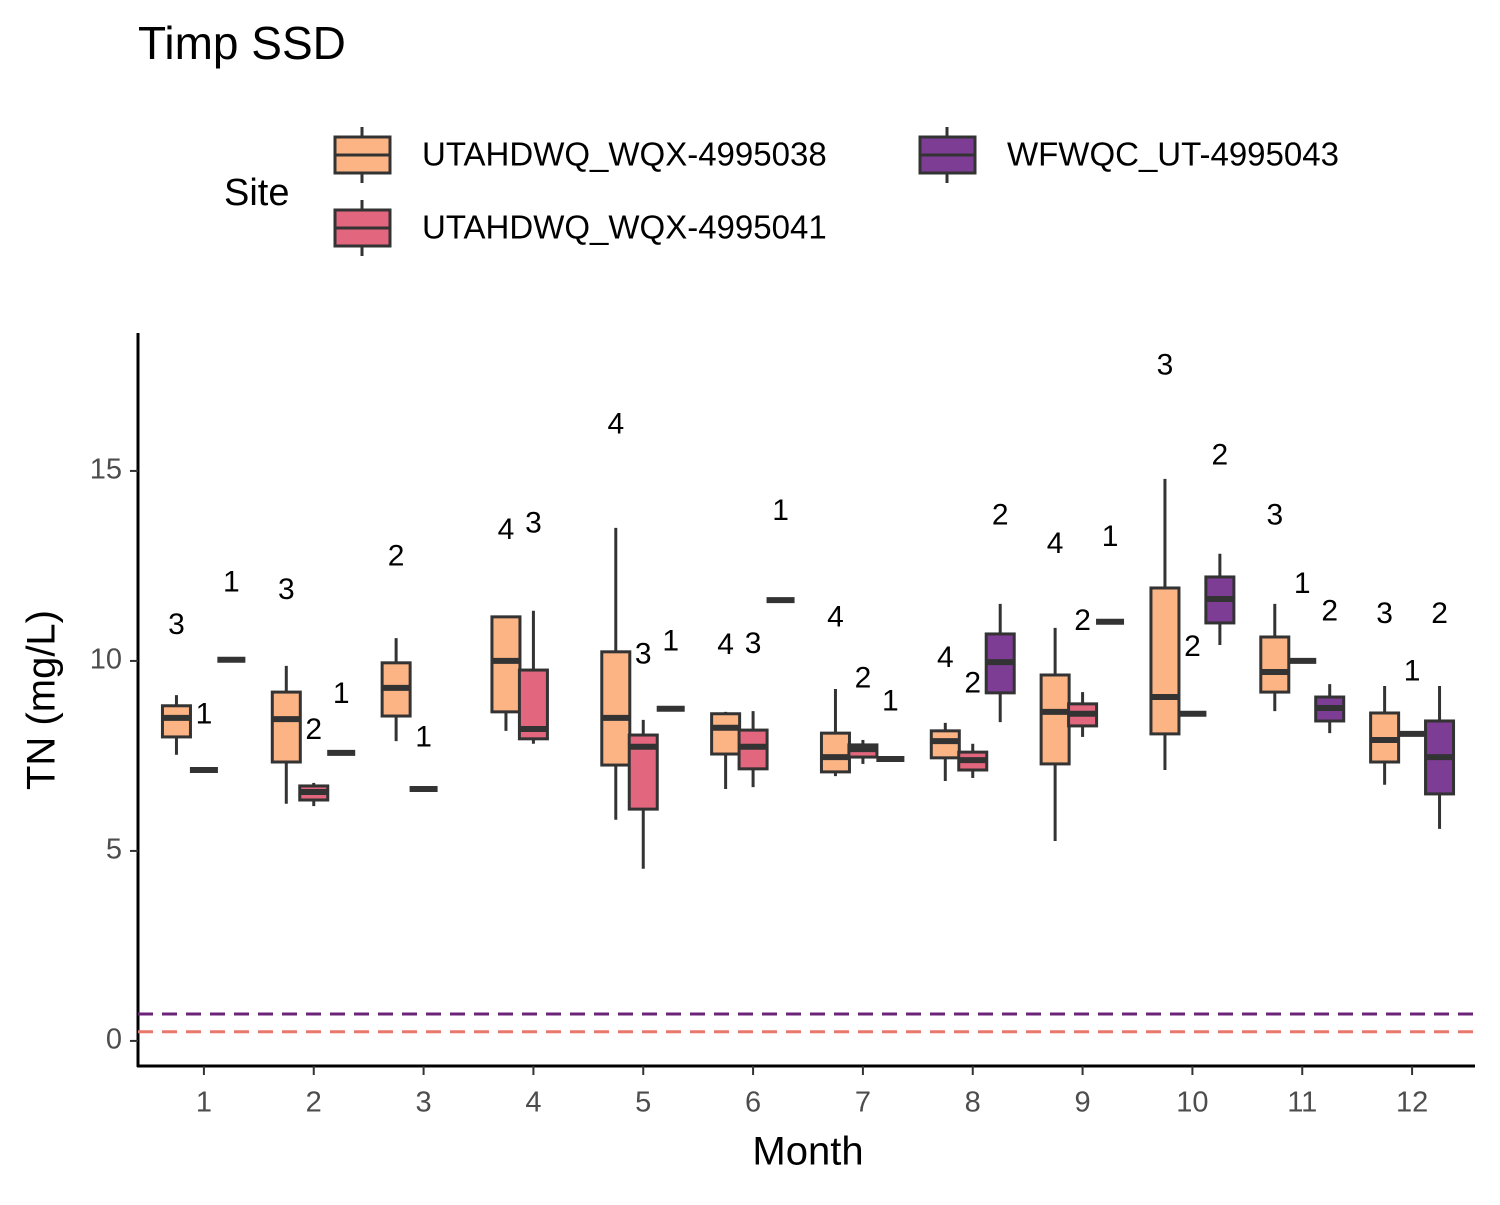  What do you see at coordinates (533, 1103) in the screenshot?
I see `x-tick-label: 4` at bounding box center [533, 1103].